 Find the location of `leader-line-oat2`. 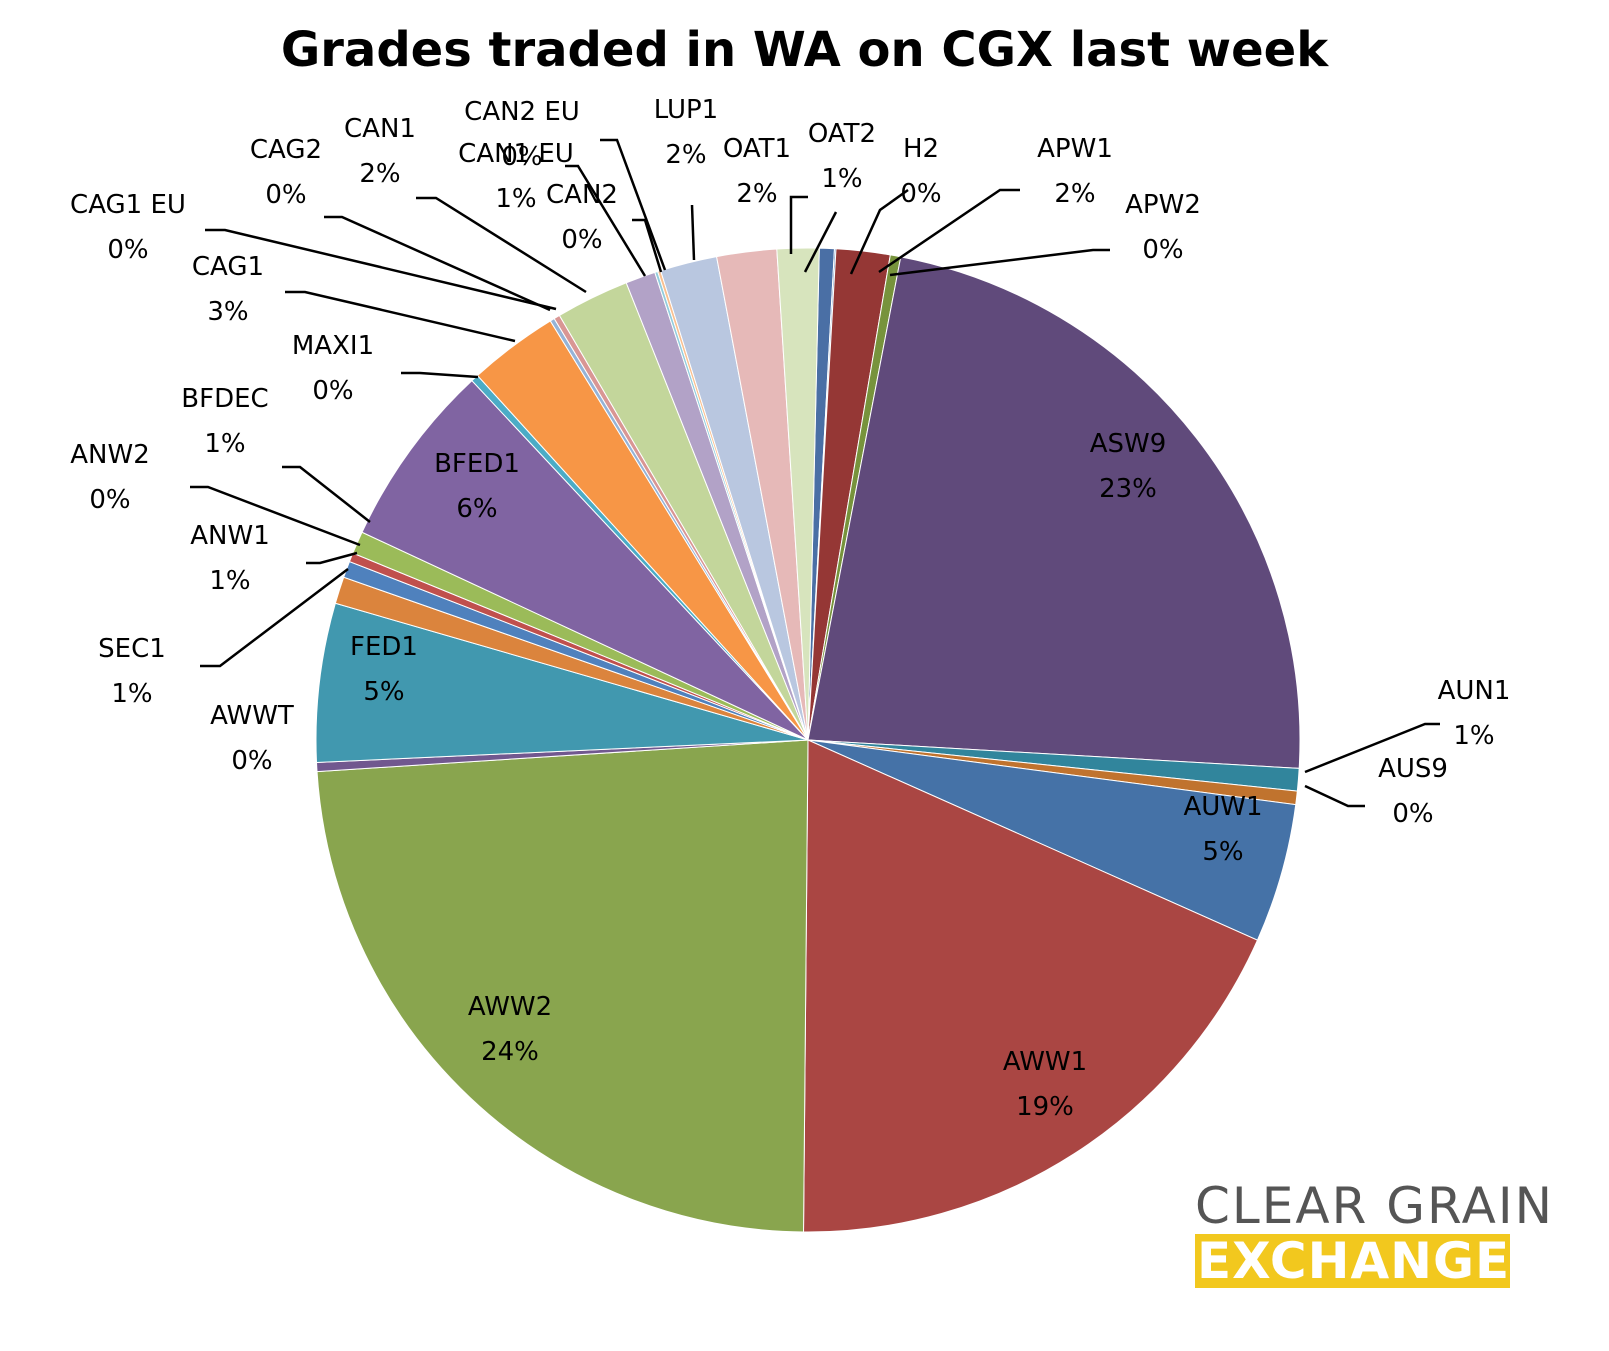

leader-line-oat2 is located at coordinates (820, 242).